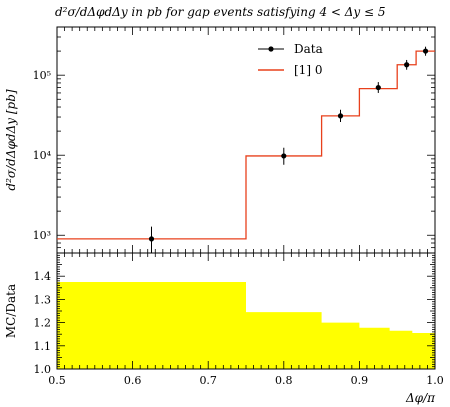 The image size is (450, 407). Describe the element at coordinates (42, 235) in the screenshot. I see `main-y-tick-label: 10³` at that location.